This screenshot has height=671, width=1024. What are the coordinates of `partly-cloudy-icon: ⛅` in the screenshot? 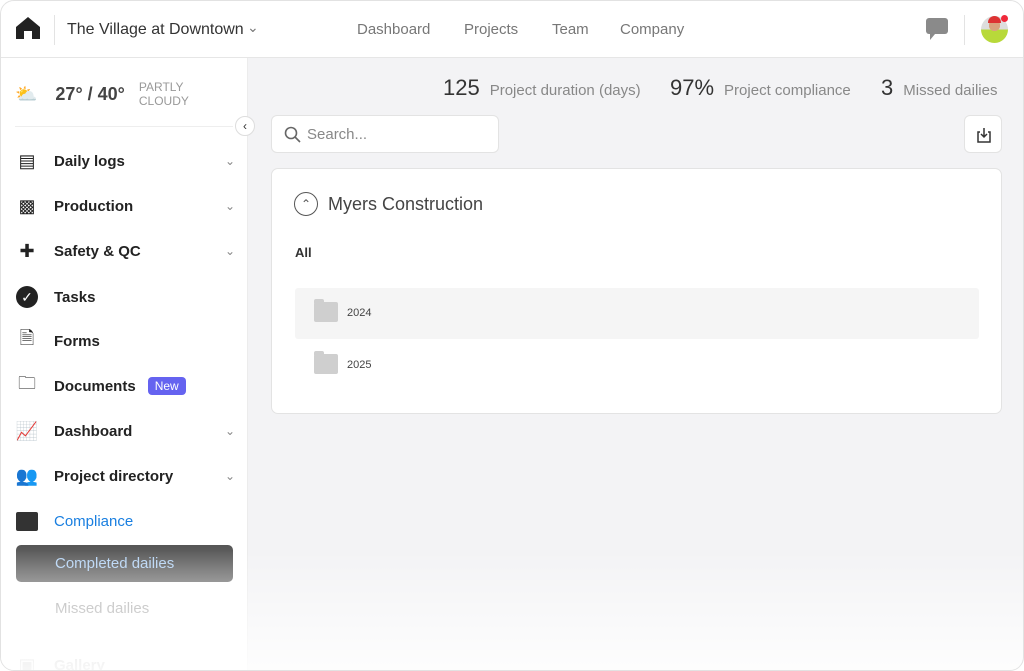 It's located at (26, 93).